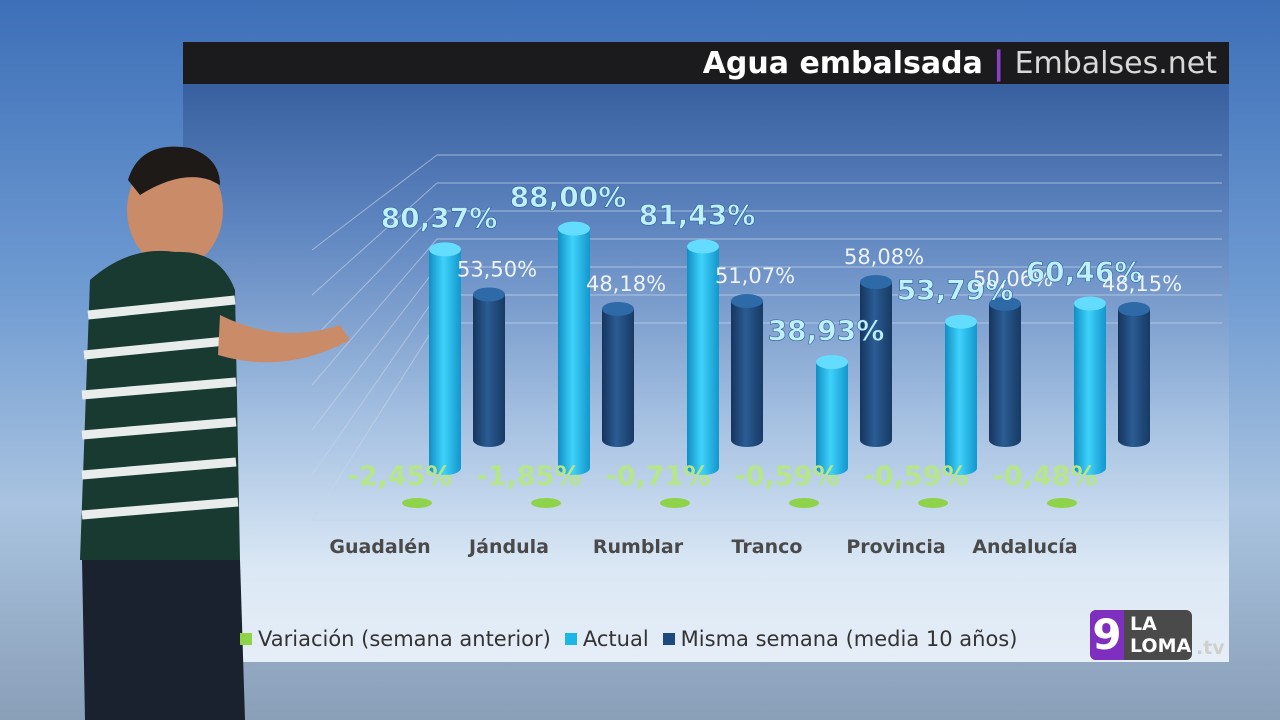 The height and width of the screenshot is (720, 1280). I want to click on marker-variacion-rumblar, so click(675, 503).